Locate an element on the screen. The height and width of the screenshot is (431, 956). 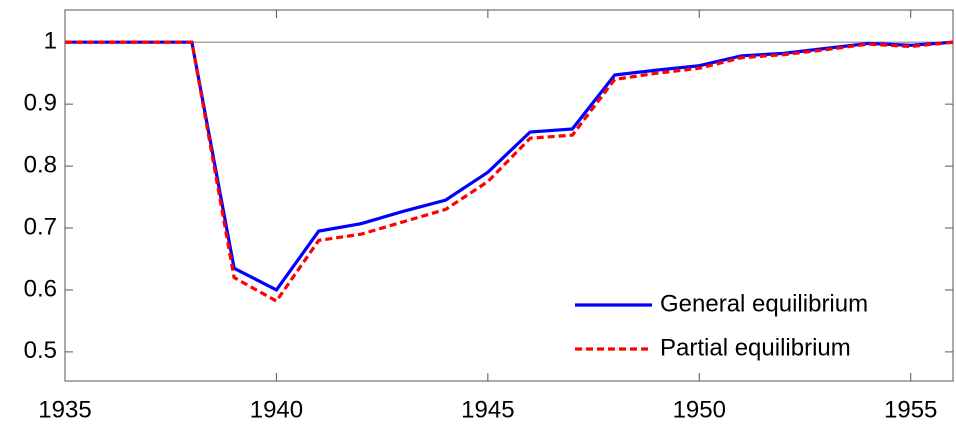
x-tick-label: 1940 is located at coordinates (276, 409).